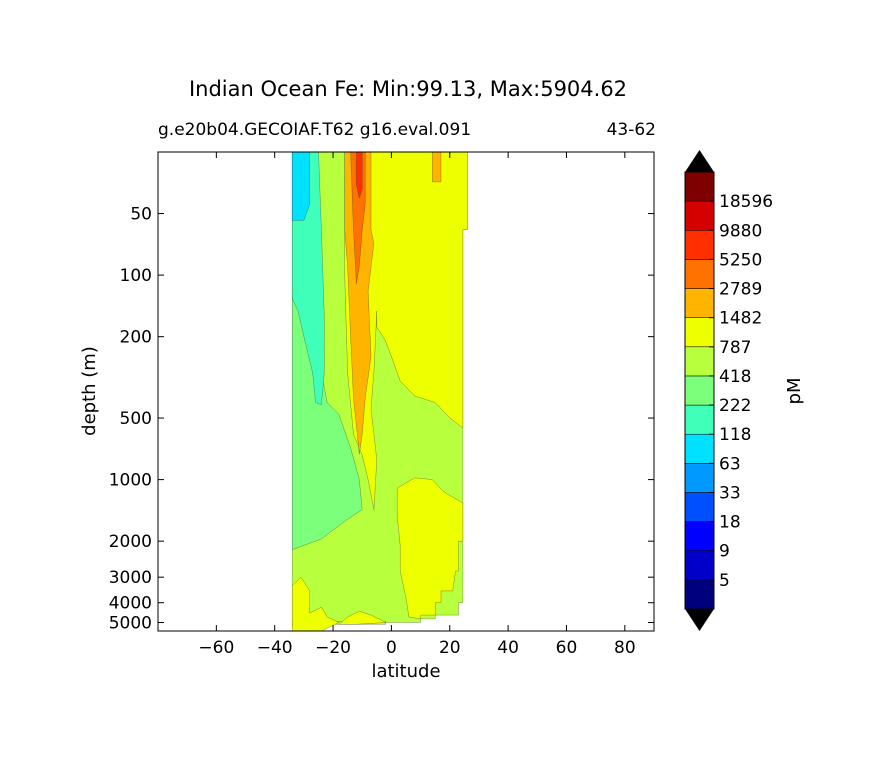 The width and height of the screenshot is (884, 761). I want to click on contour-band-787-1482-southwest, so click(315, 603).